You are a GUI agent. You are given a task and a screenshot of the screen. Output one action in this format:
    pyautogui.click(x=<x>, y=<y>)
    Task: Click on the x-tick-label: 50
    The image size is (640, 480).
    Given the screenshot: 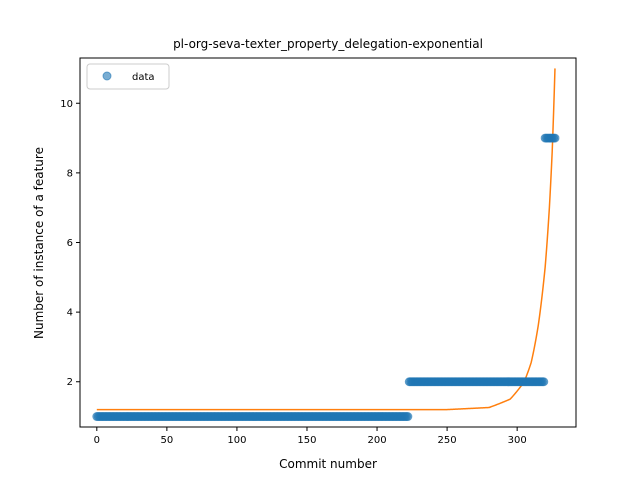 What is the action you would take?
    pyautogui.click(x=167, y=440)
    